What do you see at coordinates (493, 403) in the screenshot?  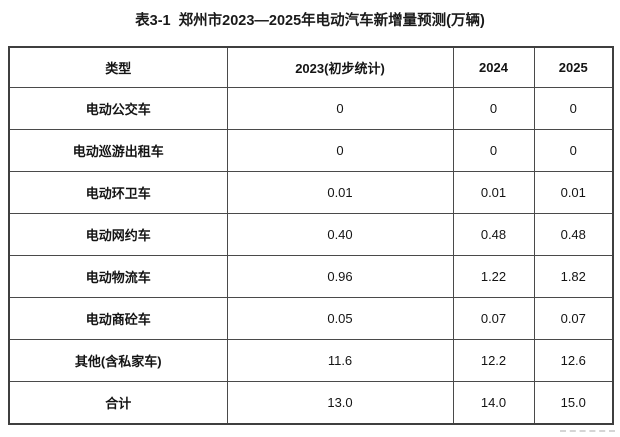 I see `cell-2024: 14.0` at bounding box center [493, 403].